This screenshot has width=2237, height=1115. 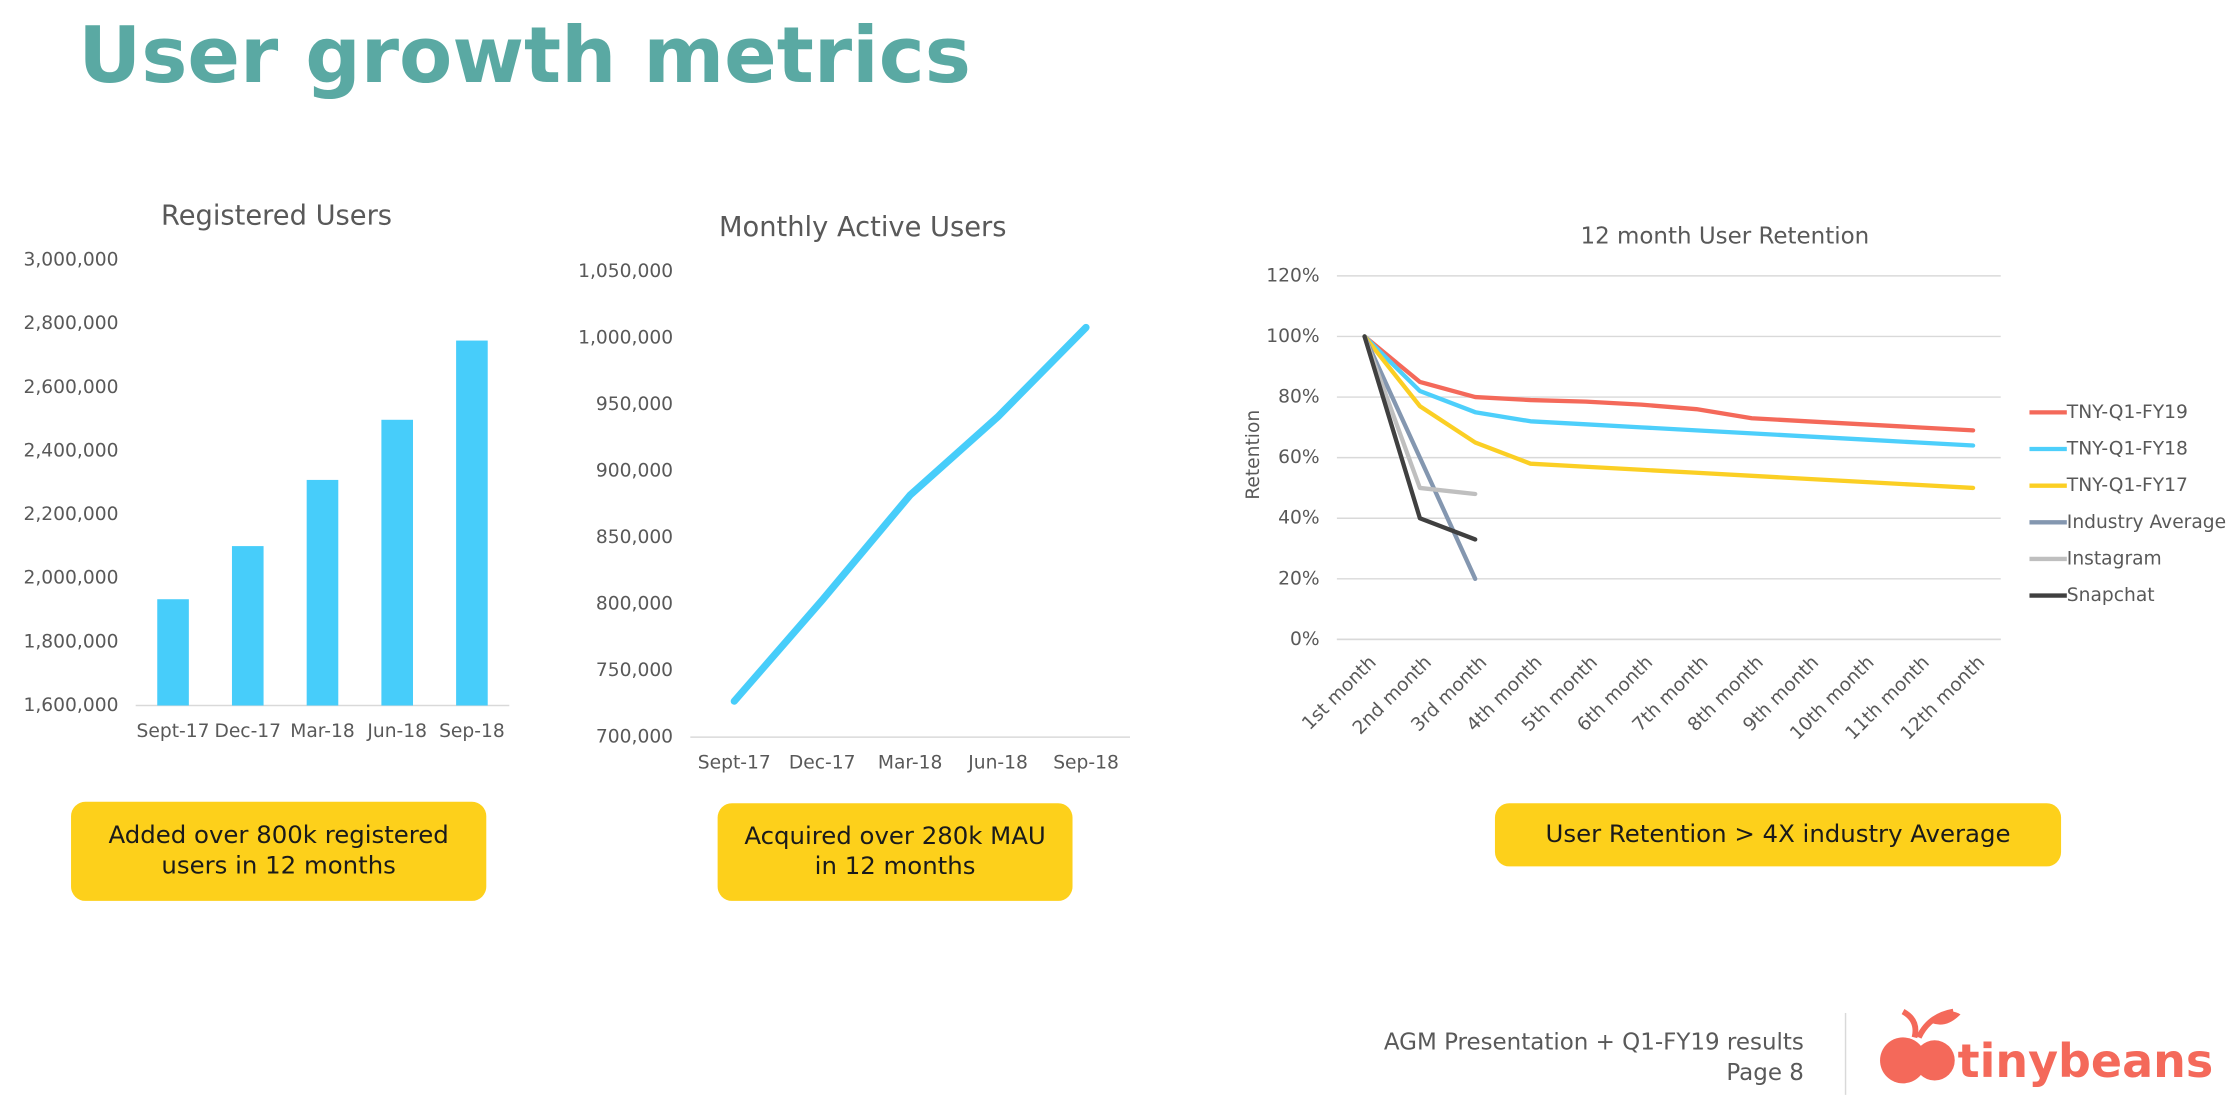 I want to click on legend-label: TNY-Q1-FY19, so click(x=2127, y=412).